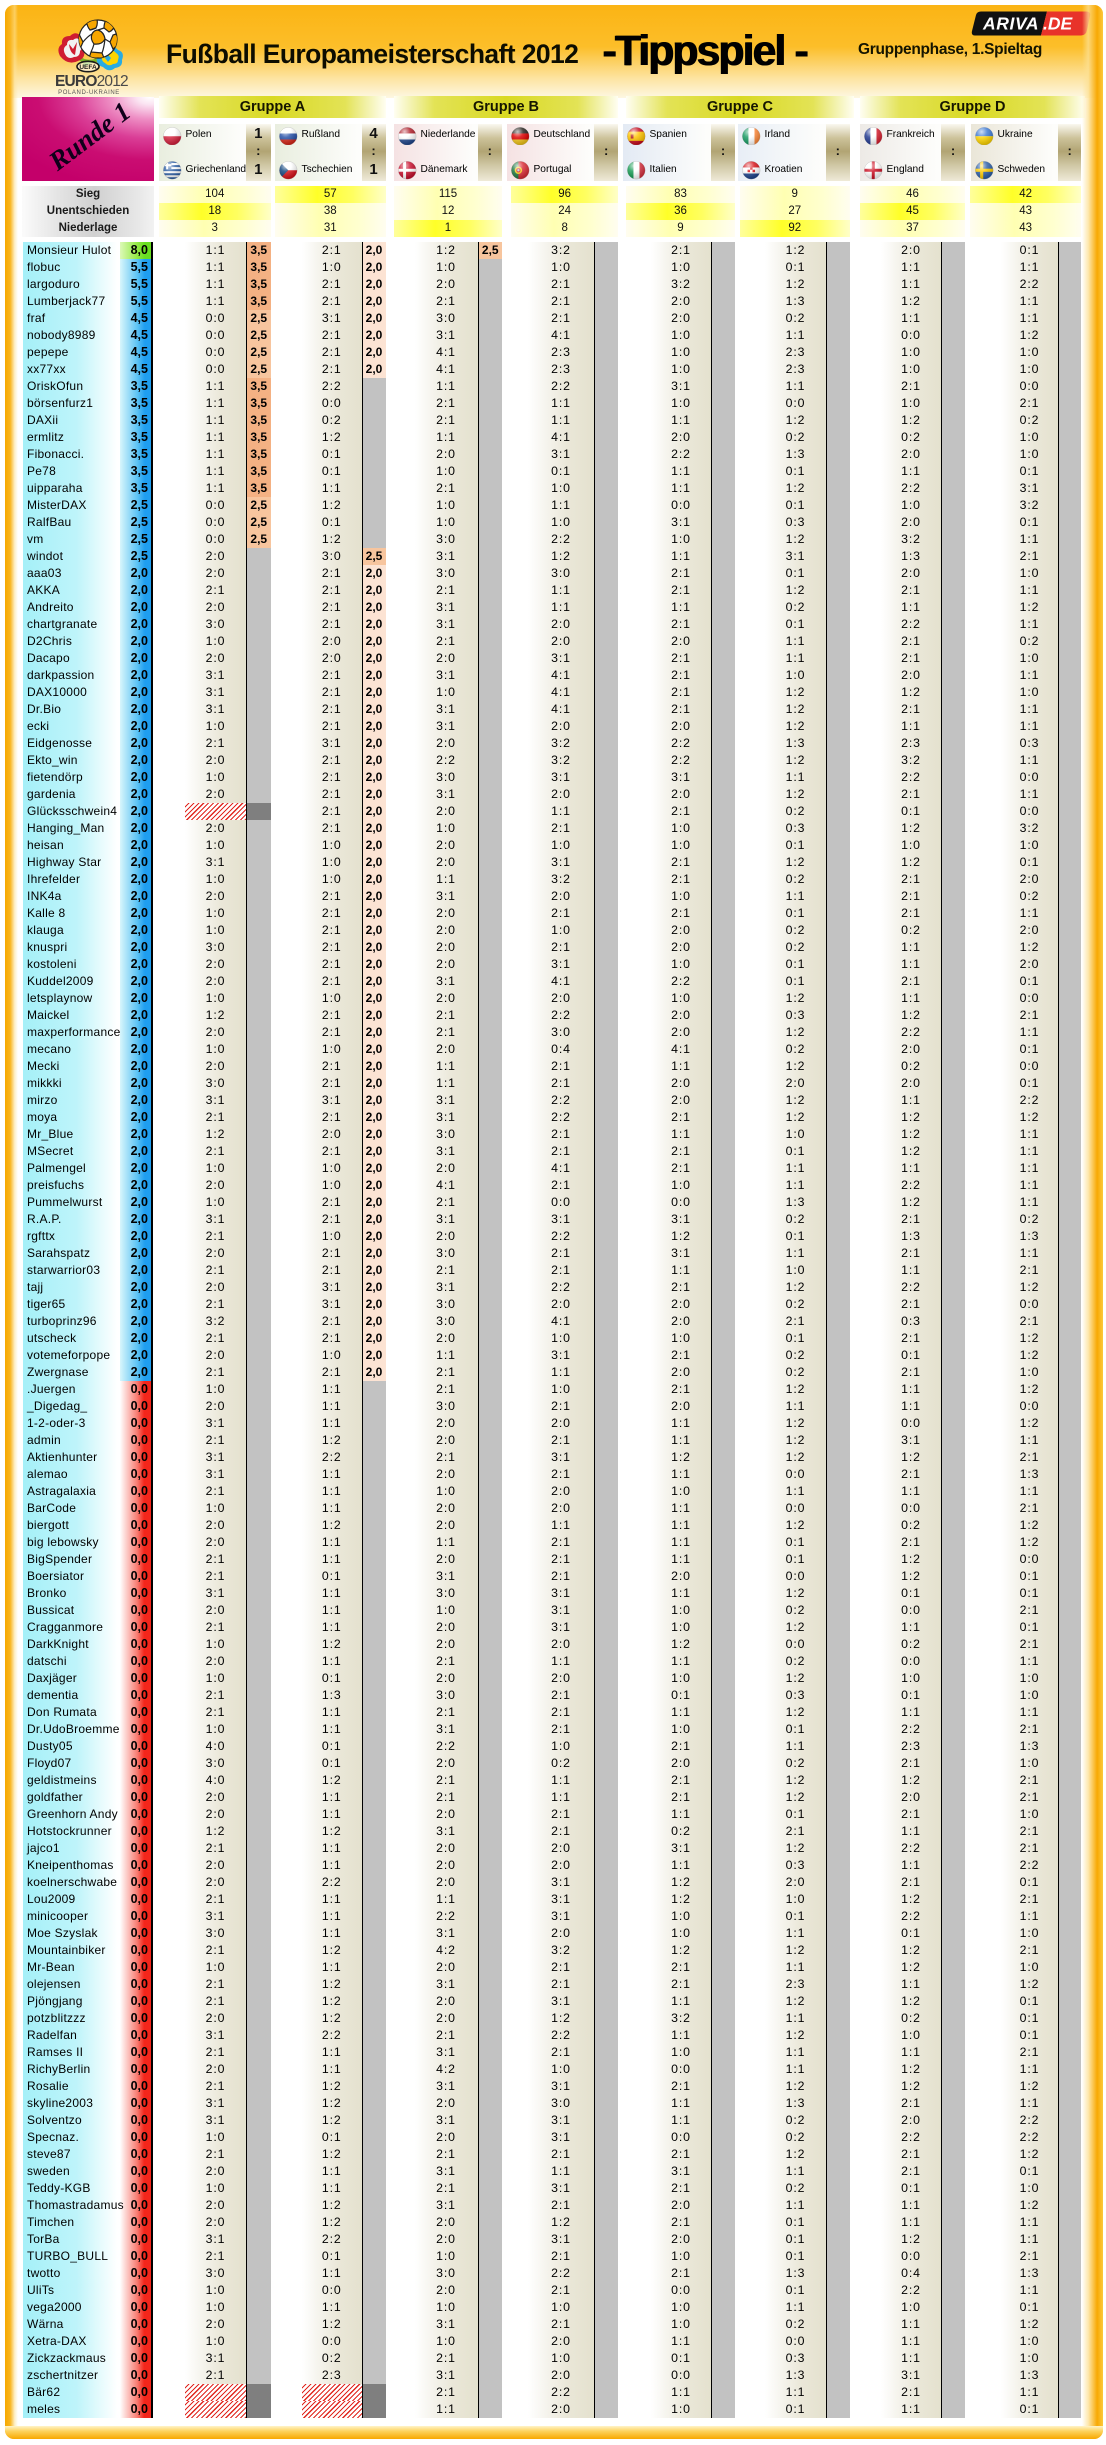  What do you see at coordinates (88, 67) in the screenshot?
I see `svg-text: UEFA` at bounding box center [88, 67].